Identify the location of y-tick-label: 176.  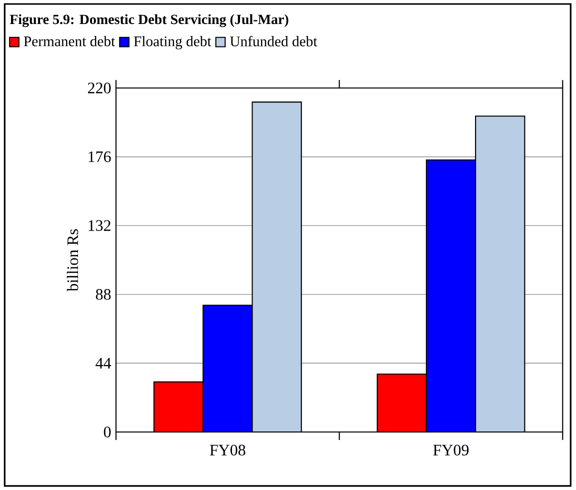
(99, 156).